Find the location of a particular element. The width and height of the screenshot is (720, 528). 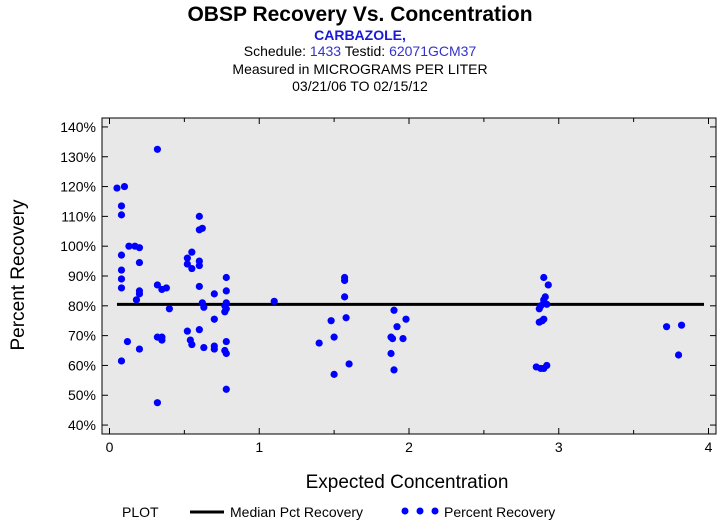

legend-points-label: Percent Recovery is located at coordinates (500, 512).